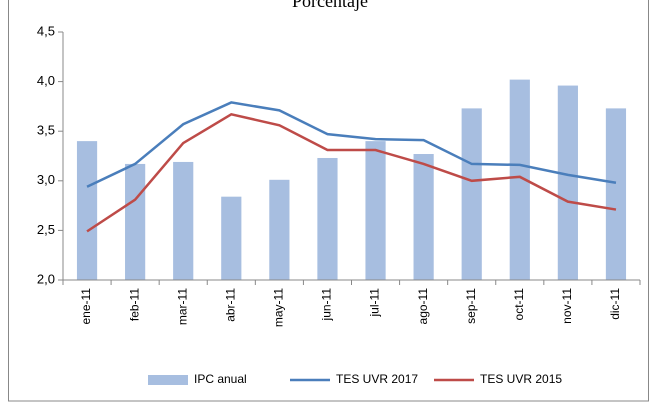 The width and height of the screenshot is (652, 402). Describe the element at coordinates (377, 379) in the screenshot. I see `legend-label: TES UVR 2017` at that location.